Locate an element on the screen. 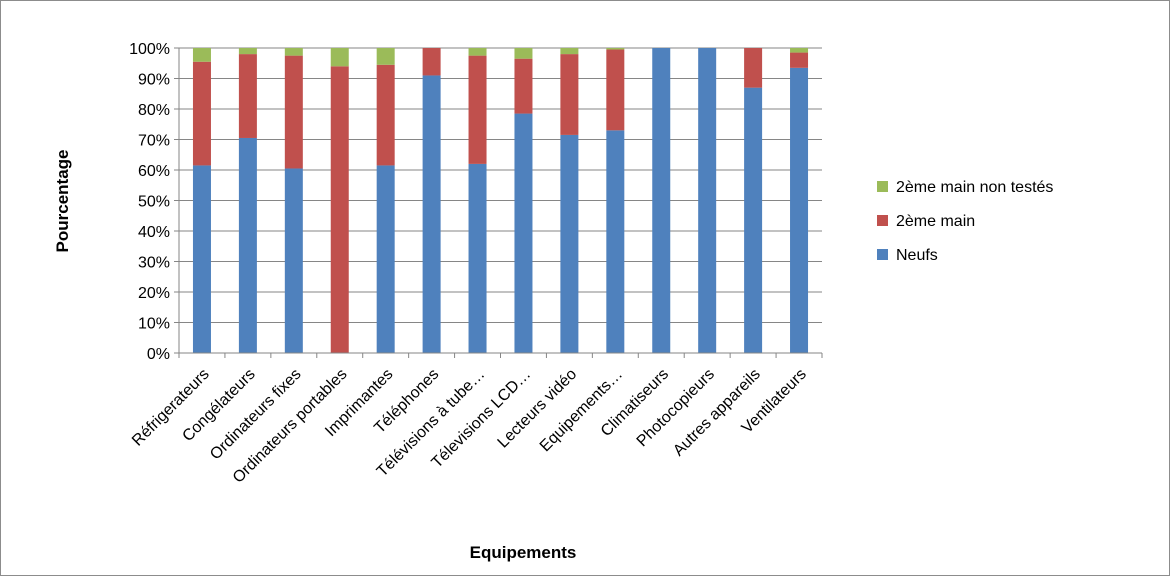  y-tick-label: 50% is located at coordinates (154, 202).